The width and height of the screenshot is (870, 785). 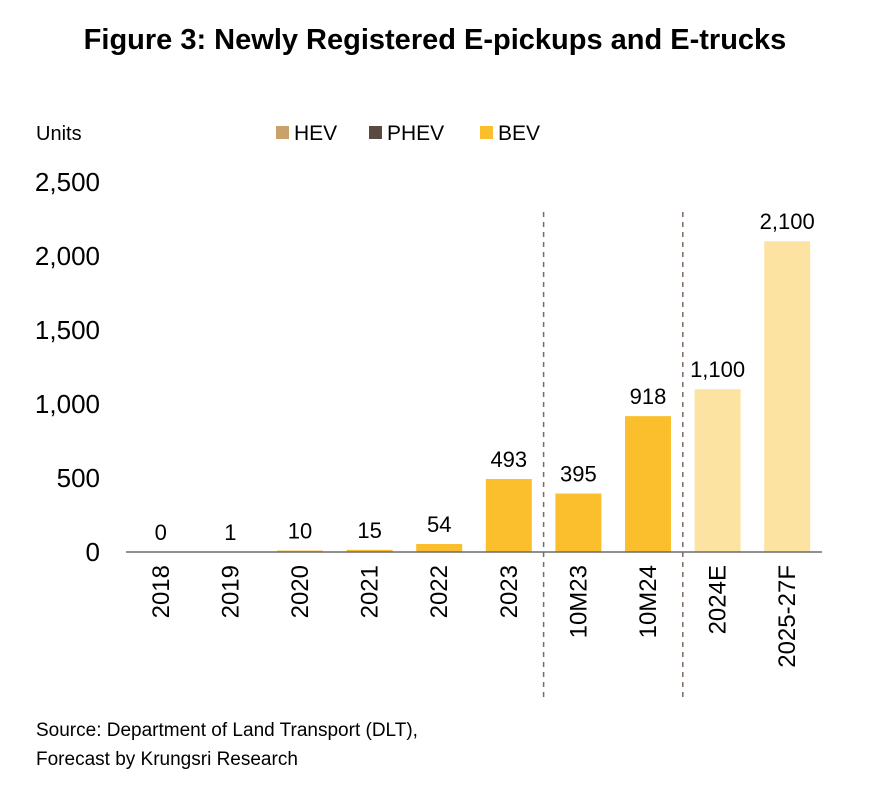 I want to click on data-label: 2,100, so click(x=787, y=221).